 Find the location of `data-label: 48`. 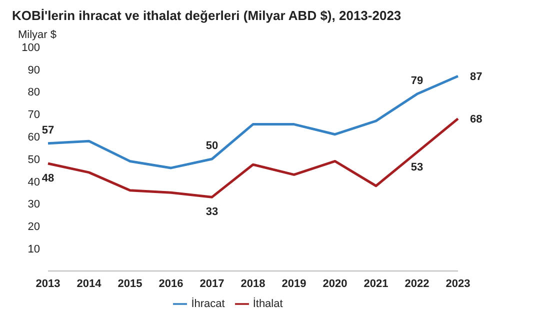

data-label: 48 is located at coordinates (48, 178).